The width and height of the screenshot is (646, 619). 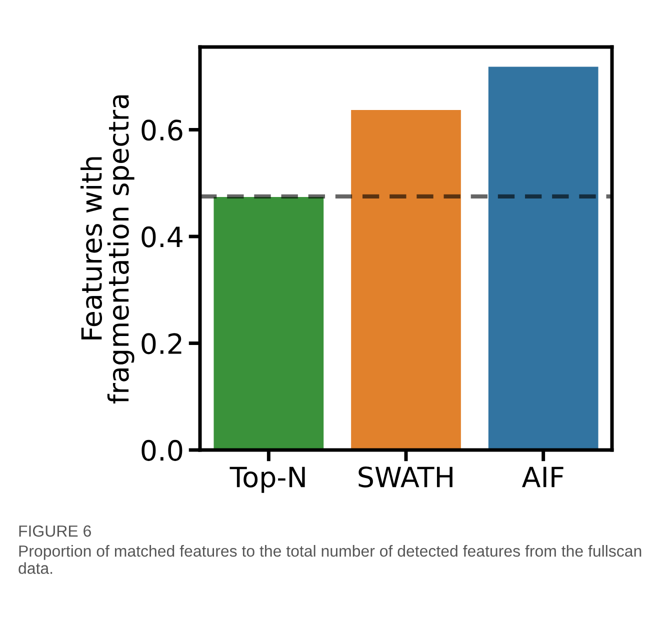 What do you see at coordinates (162, 450) in the screenshot?
I see `y-tick-label: 0.0` at bounding box center [162, 450].